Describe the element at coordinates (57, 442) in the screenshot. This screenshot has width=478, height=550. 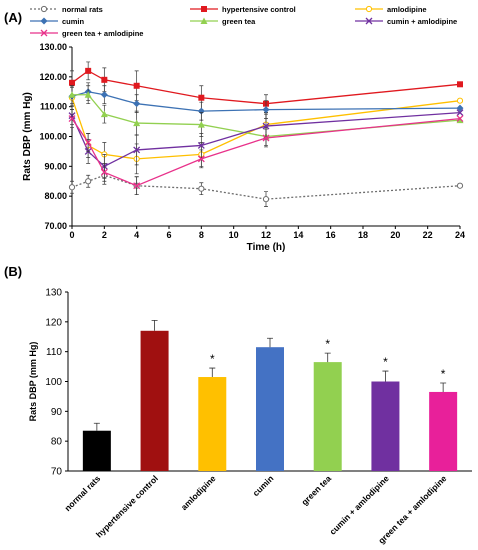
I see `y-tick-label: 80` at that location.